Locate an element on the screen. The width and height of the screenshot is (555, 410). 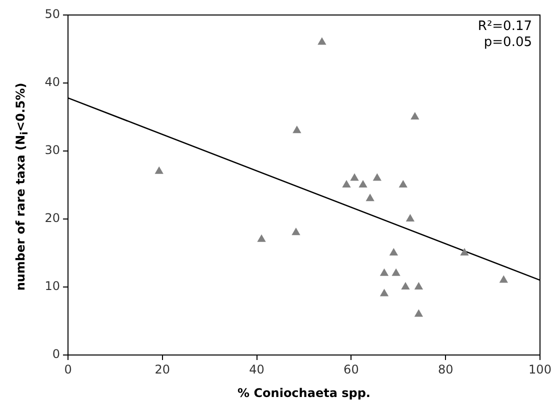
annotation: p=0.05 is located at coordinates (508, 42).